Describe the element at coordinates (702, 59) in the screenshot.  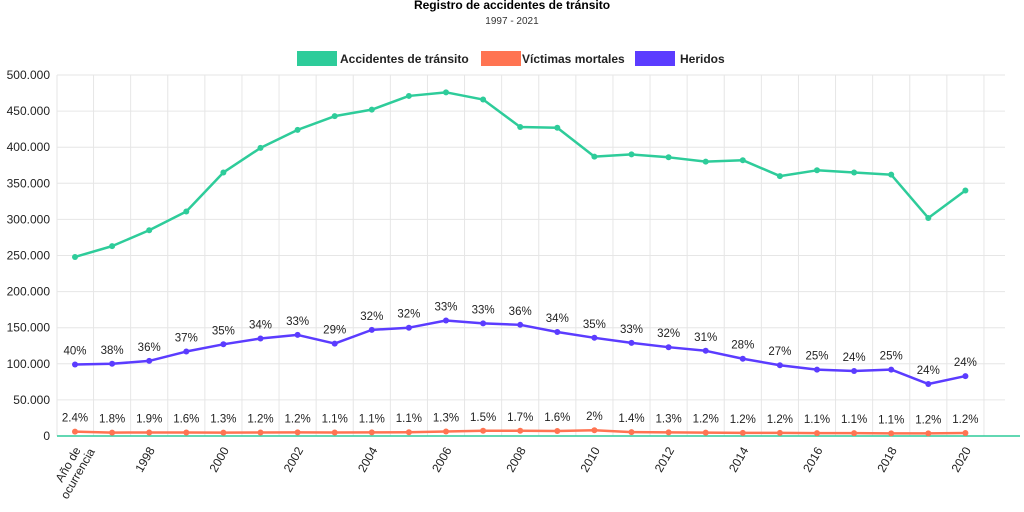
I see `legend-label-heridos: Heridos` at that location.